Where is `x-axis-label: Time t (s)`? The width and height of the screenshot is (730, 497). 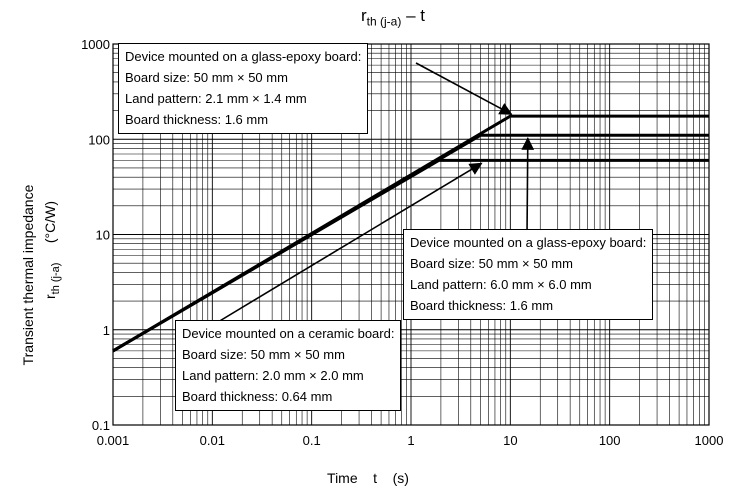
x-axis-label: Time t (s) is located at coordinates (368, 478).